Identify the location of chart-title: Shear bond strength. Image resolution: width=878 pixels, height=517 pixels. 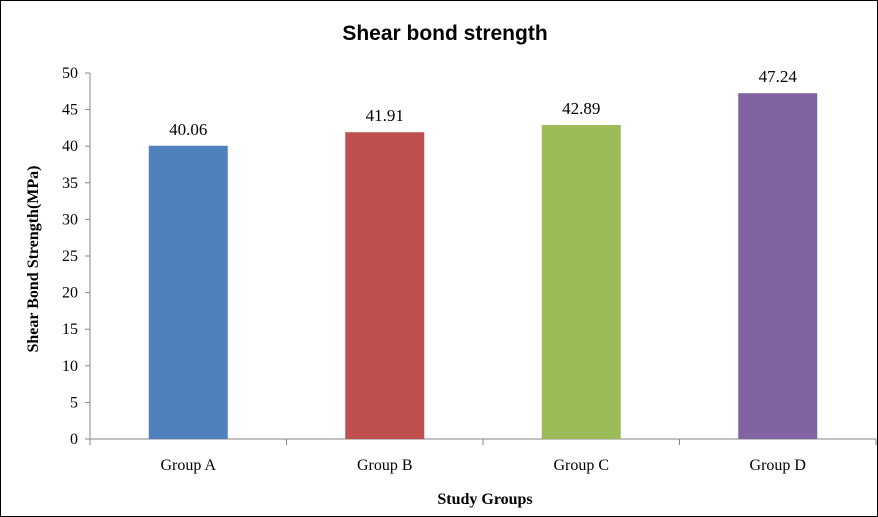
(444, 33).